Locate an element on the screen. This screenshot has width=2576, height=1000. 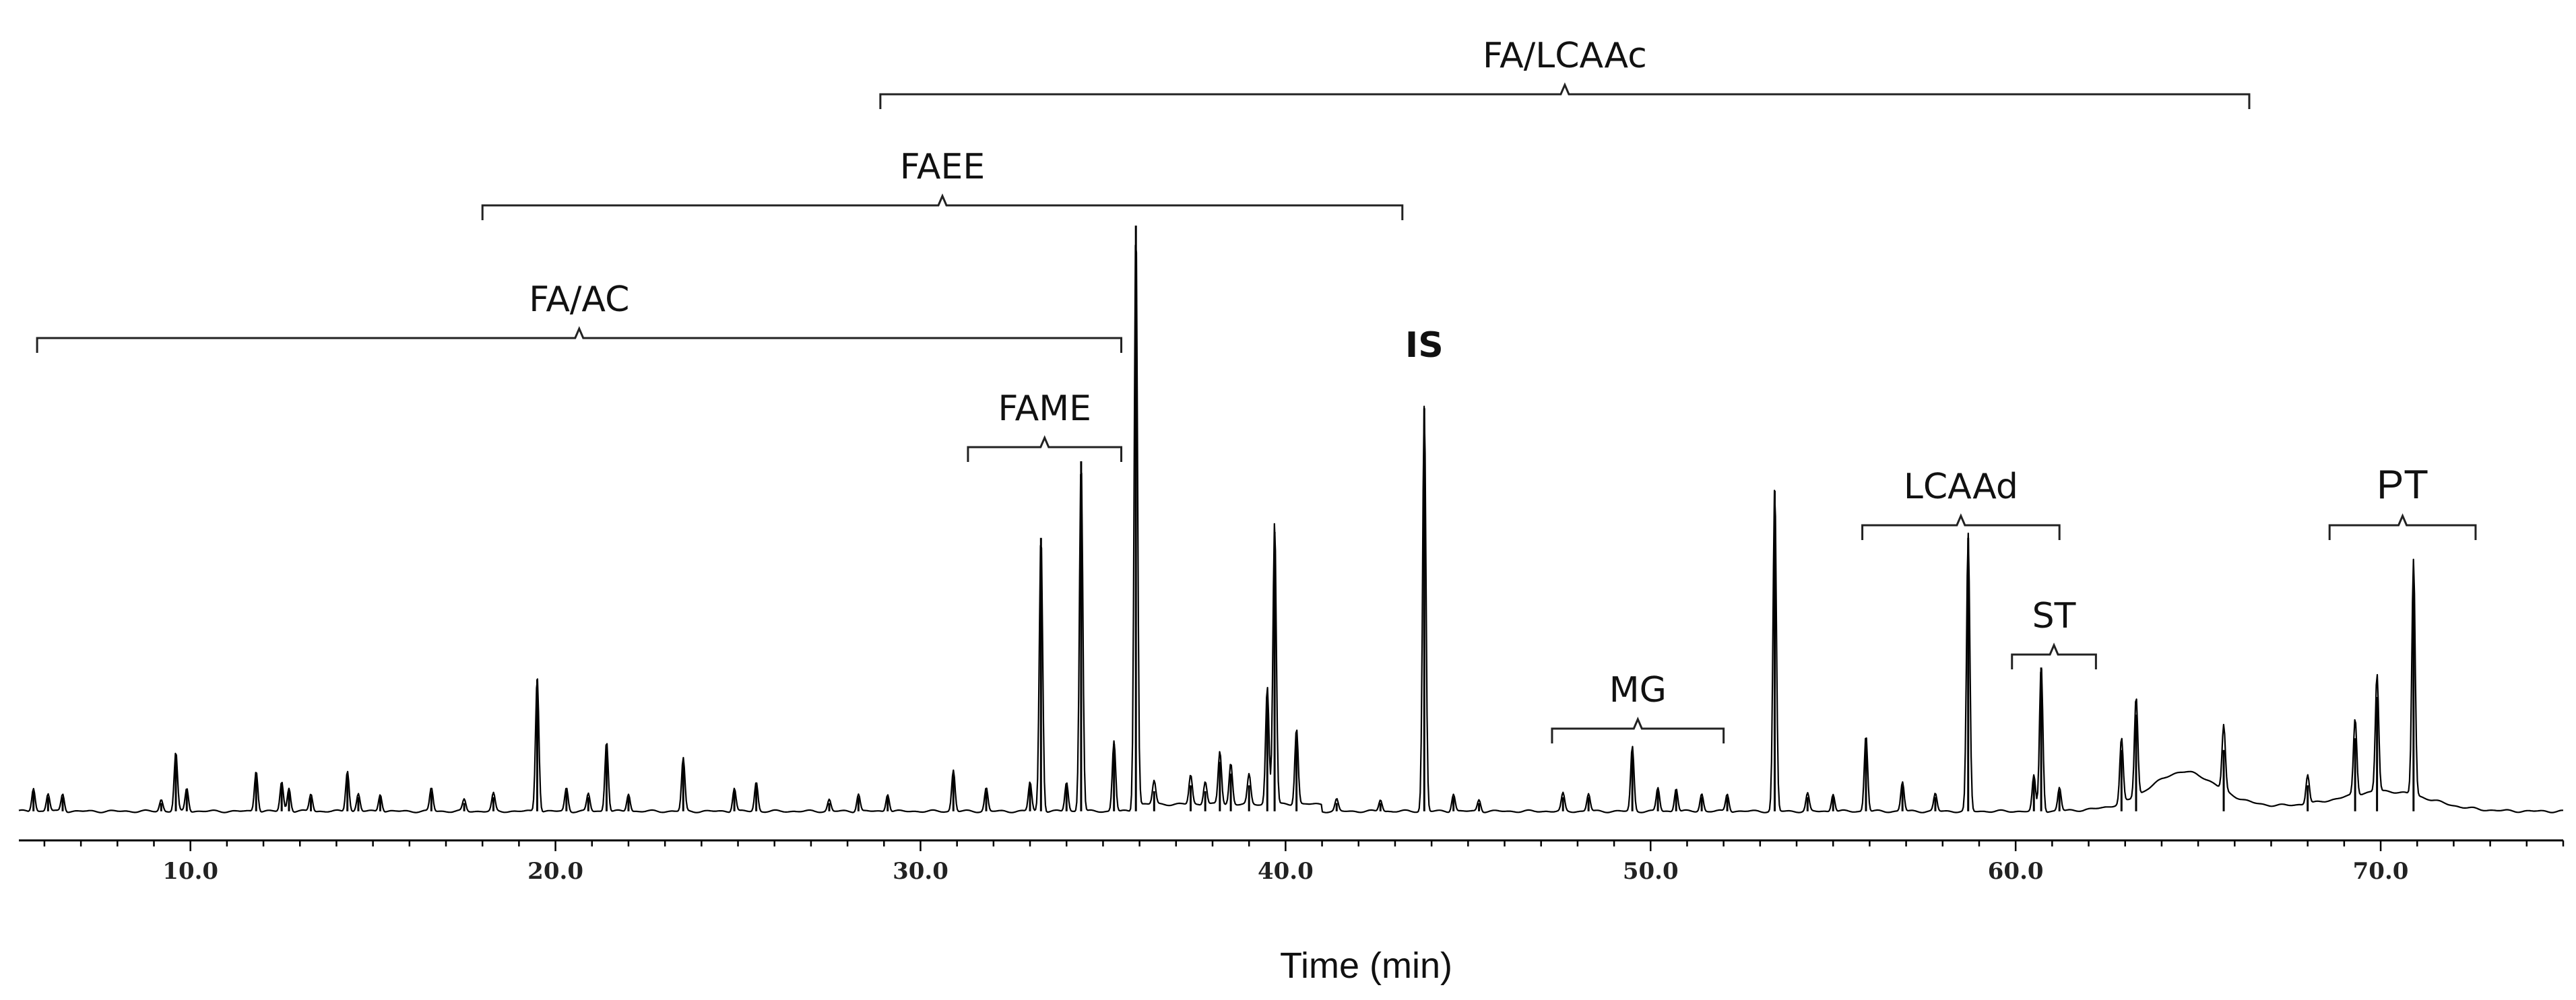
bracket-pt: PT is located at coordinates (2402, 501).